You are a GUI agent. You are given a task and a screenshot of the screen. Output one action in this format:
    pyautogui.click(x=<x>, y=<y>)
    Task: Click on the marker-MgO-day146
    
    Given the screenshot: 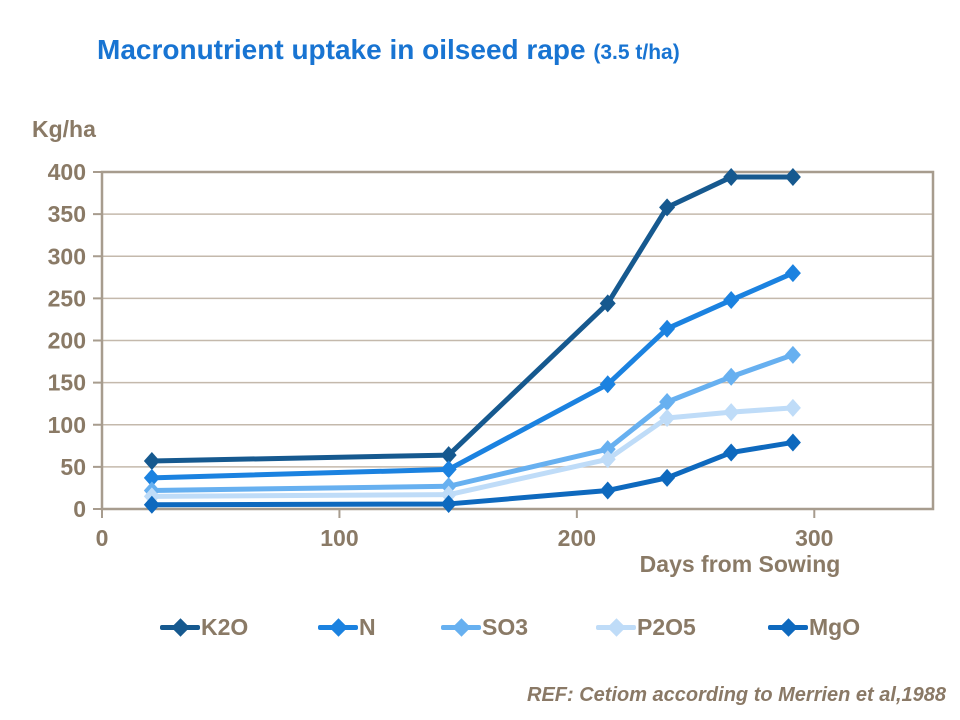 What is the action you would take?
    pyautogui.click(x=448, y=503)
    